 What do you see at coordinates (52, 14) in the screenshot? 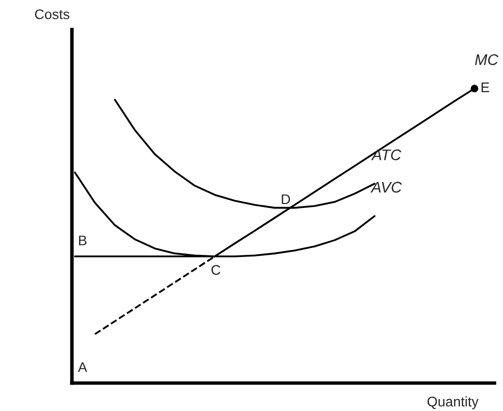
I see `y-axis-title: Costs` at bounding box center [52, 14].